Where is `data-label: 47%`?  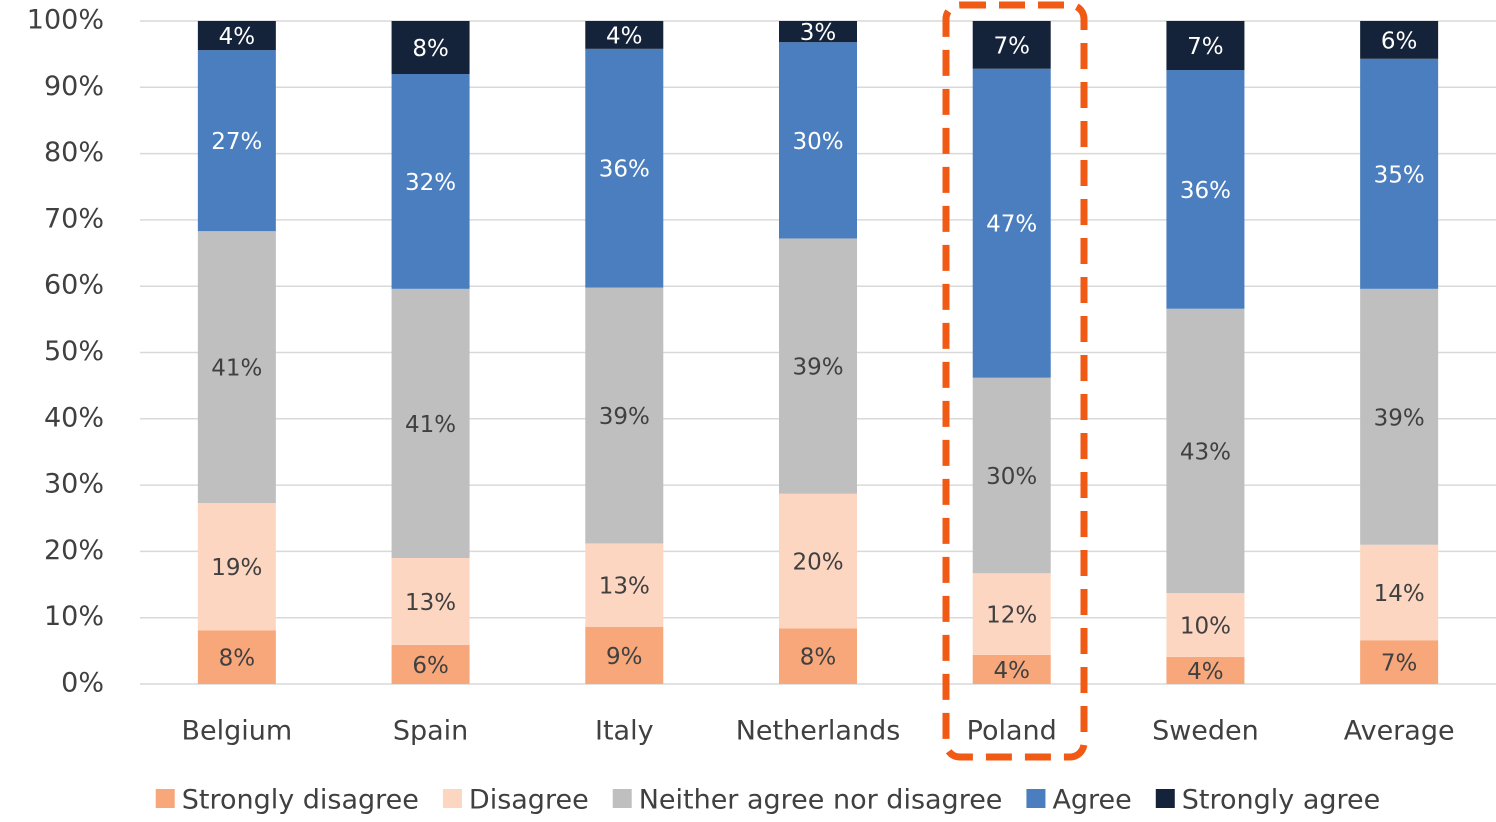 data-label: 47% is located at coordinates (1011, 225).